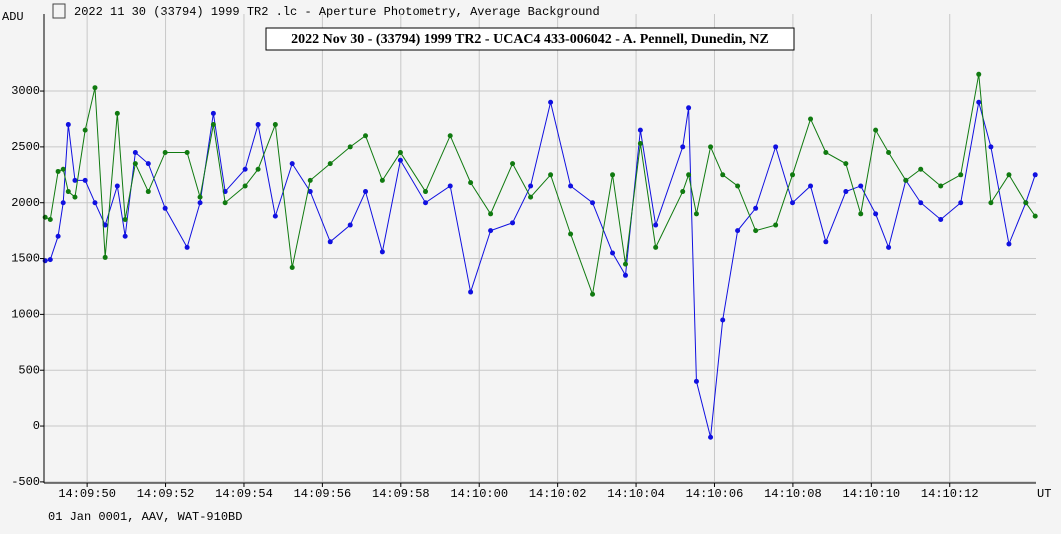  What do you see at coordinates (25, 482) in the screenshot?
I see `y-tick-label: -500` at bounding box center [25, 482].